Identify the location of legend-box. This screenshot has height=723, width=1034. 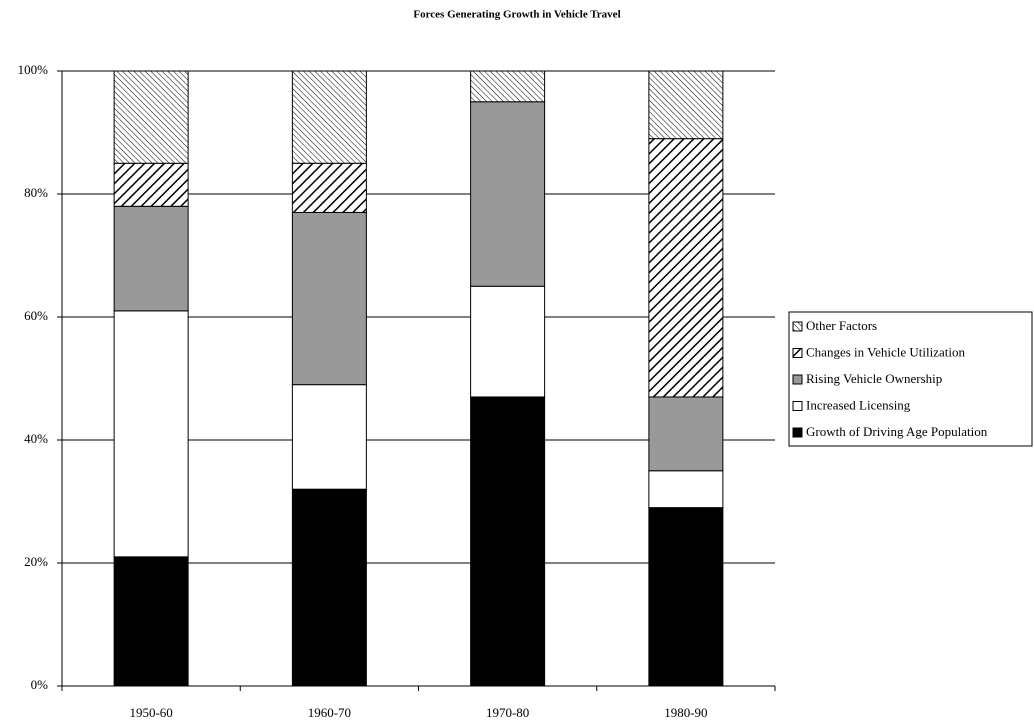
(910, 379).